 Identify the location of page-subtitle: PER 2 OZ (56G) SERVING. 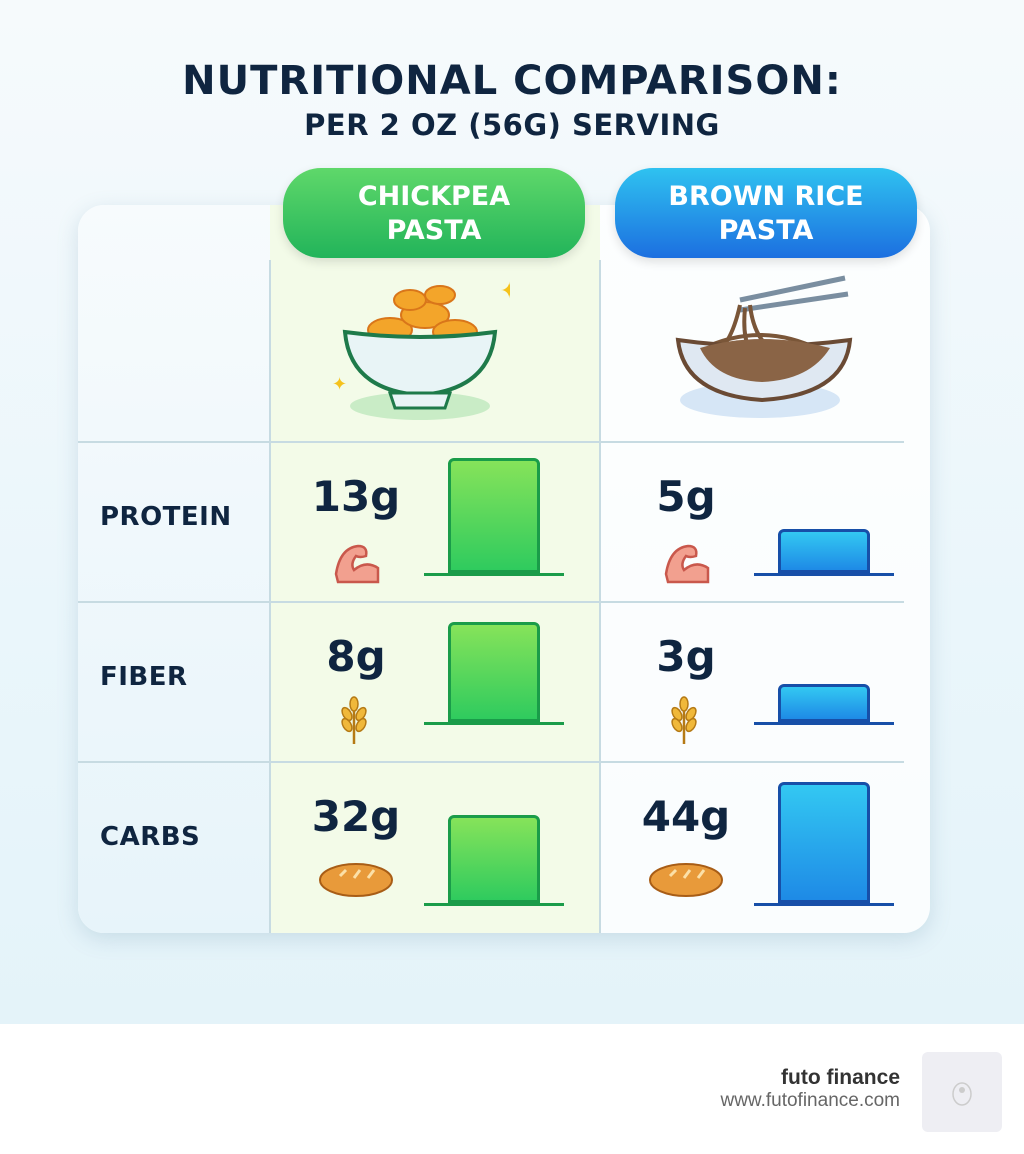
(512, 125).